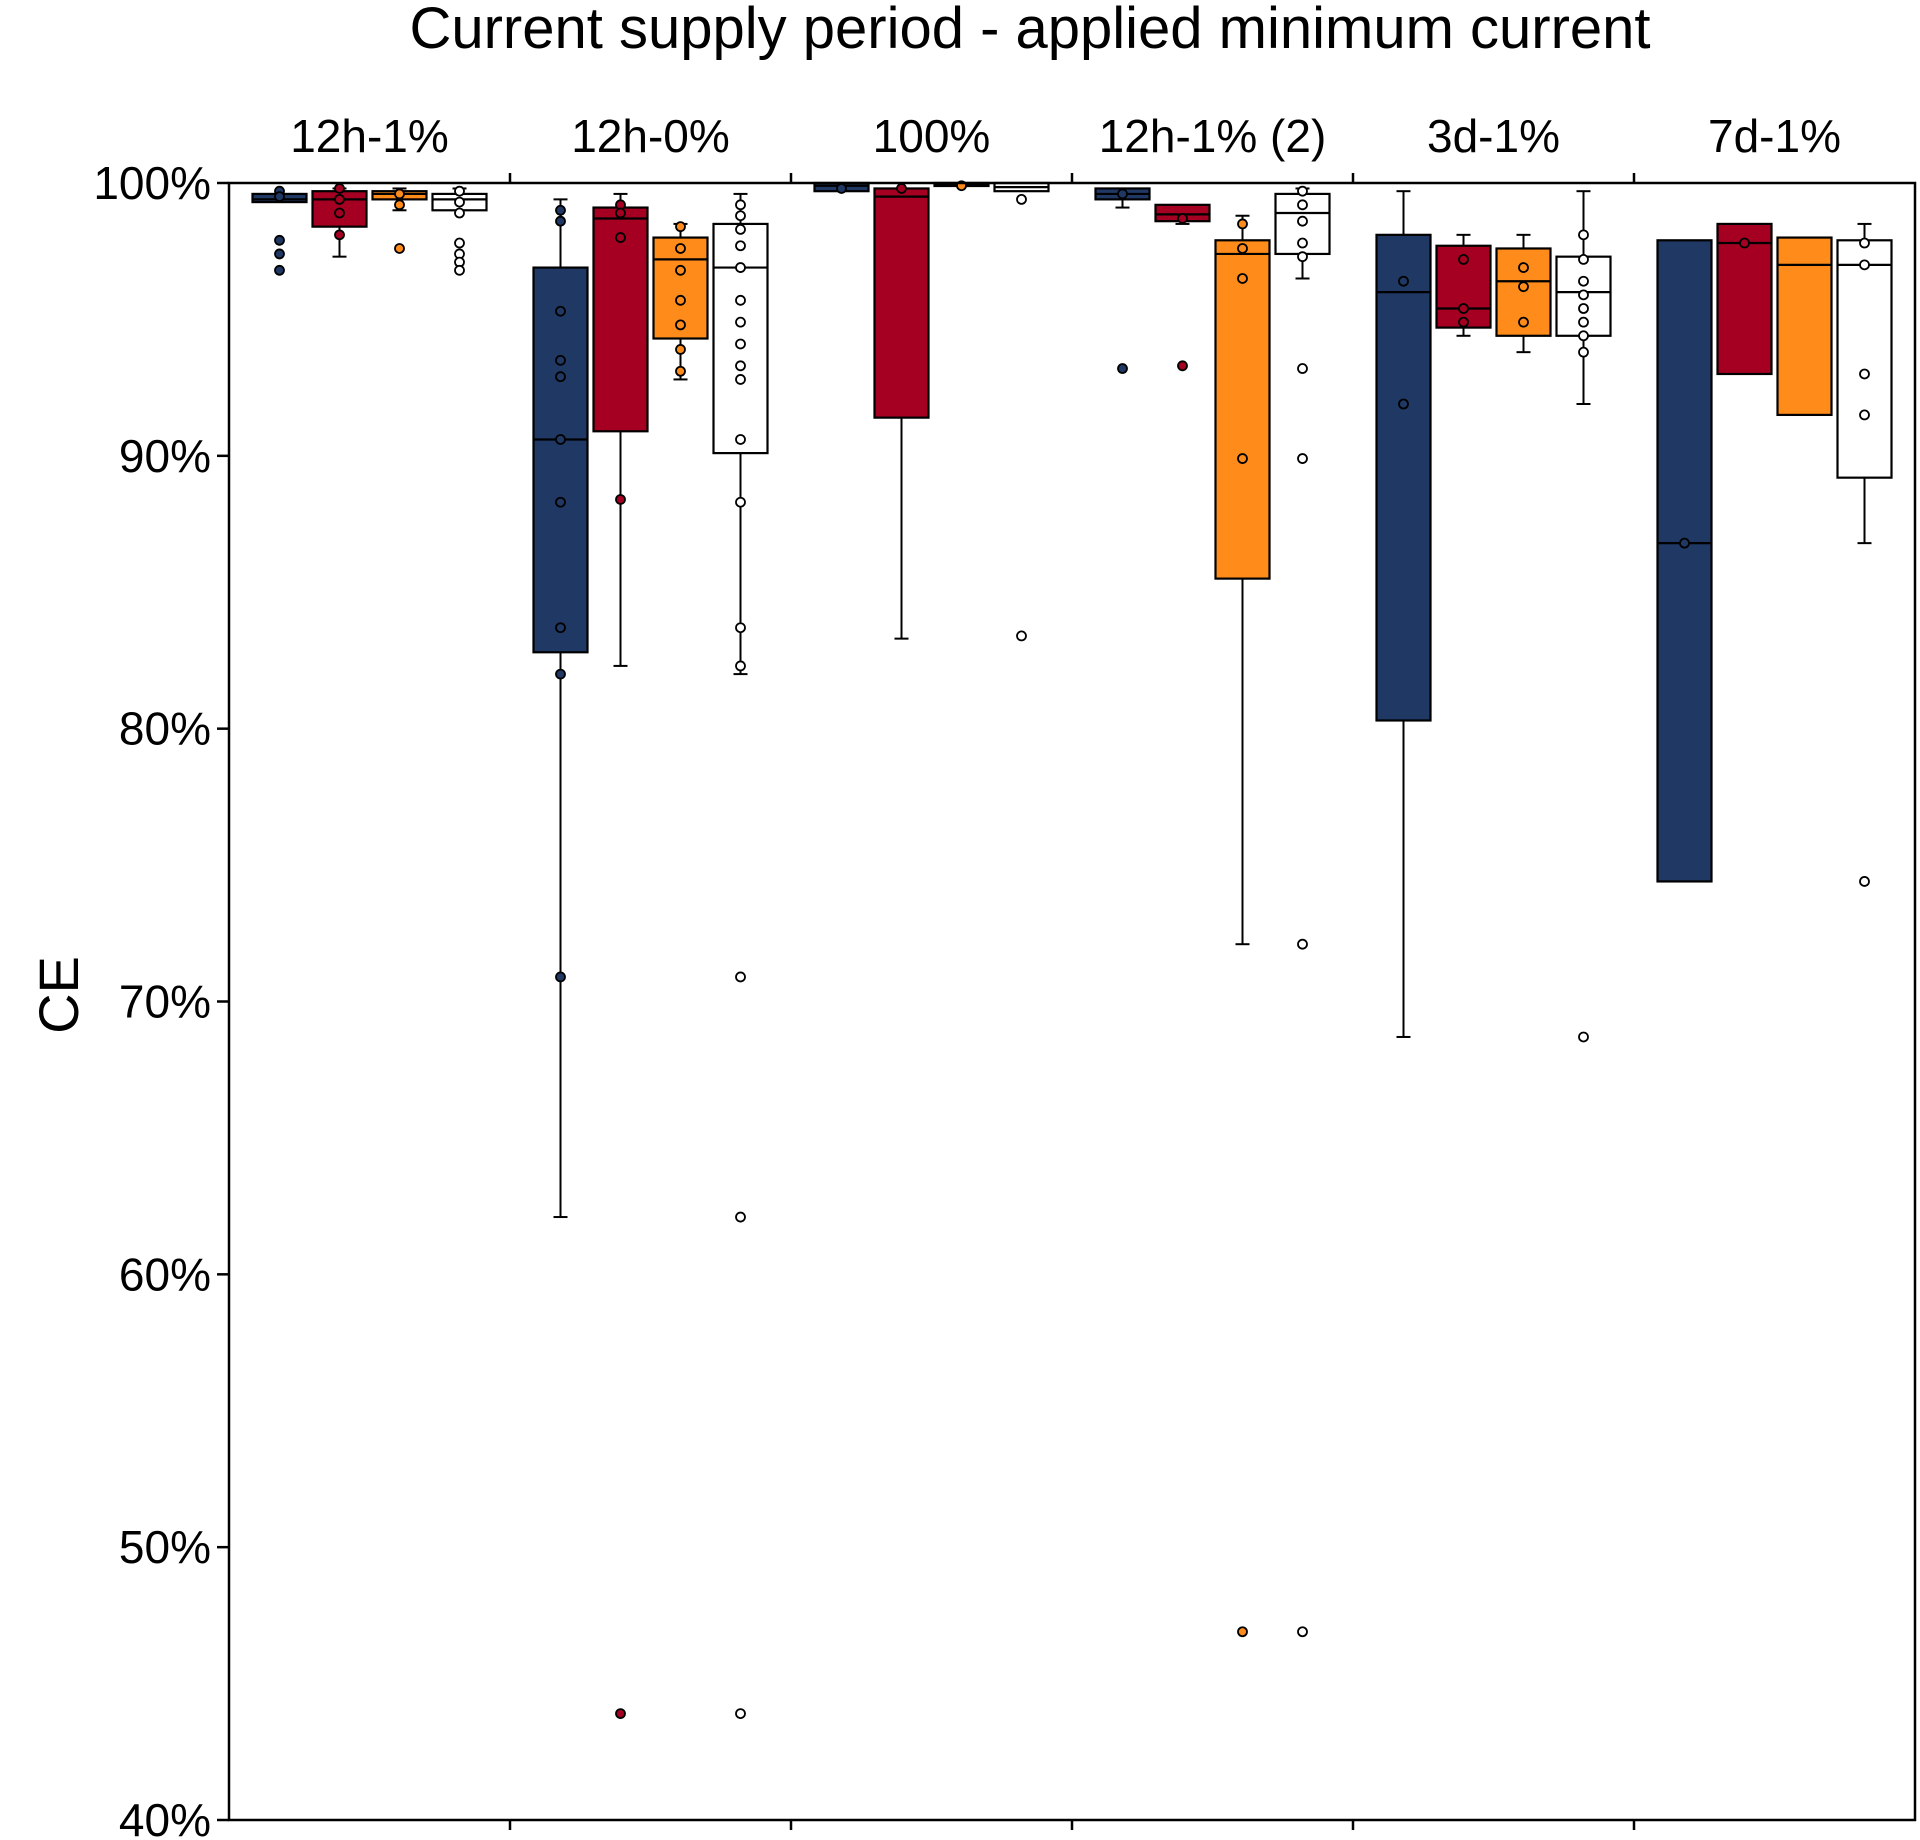  I want to click on box-12h-0%-3, so click(740, 955).